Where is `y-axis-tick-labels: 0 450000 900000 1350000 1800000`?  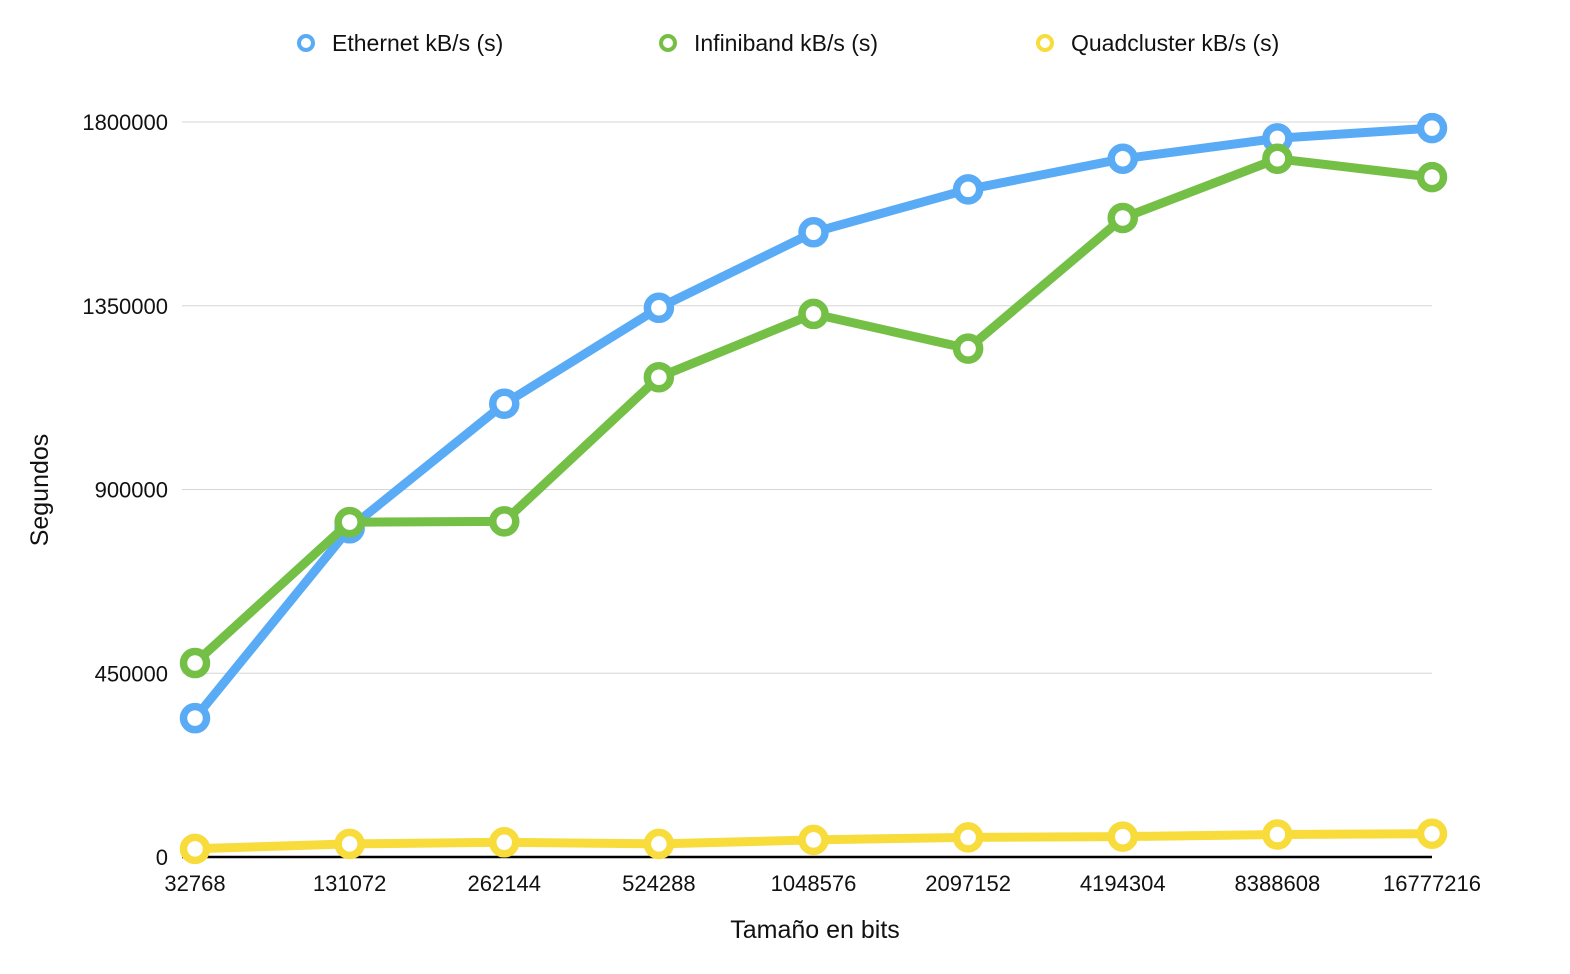 y-axis-tick-labels: 0 450000 900000 1350000 1800000 is located at coordinates (125, 490).